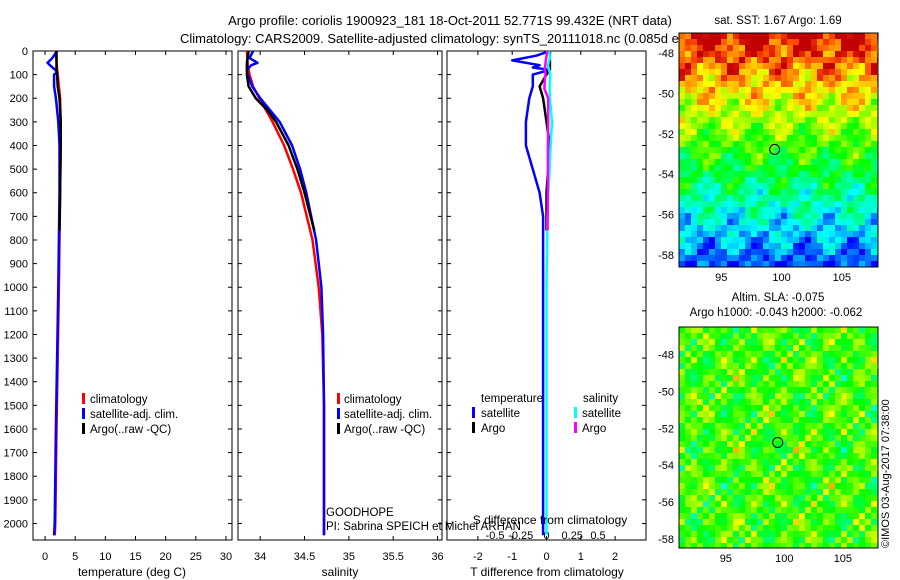 Image resolution: width=900 pixels, height=580 pixels. Describe the element at coordinates (45, 557) in the screenshot. I see `x-tick-label: 0` at that location.